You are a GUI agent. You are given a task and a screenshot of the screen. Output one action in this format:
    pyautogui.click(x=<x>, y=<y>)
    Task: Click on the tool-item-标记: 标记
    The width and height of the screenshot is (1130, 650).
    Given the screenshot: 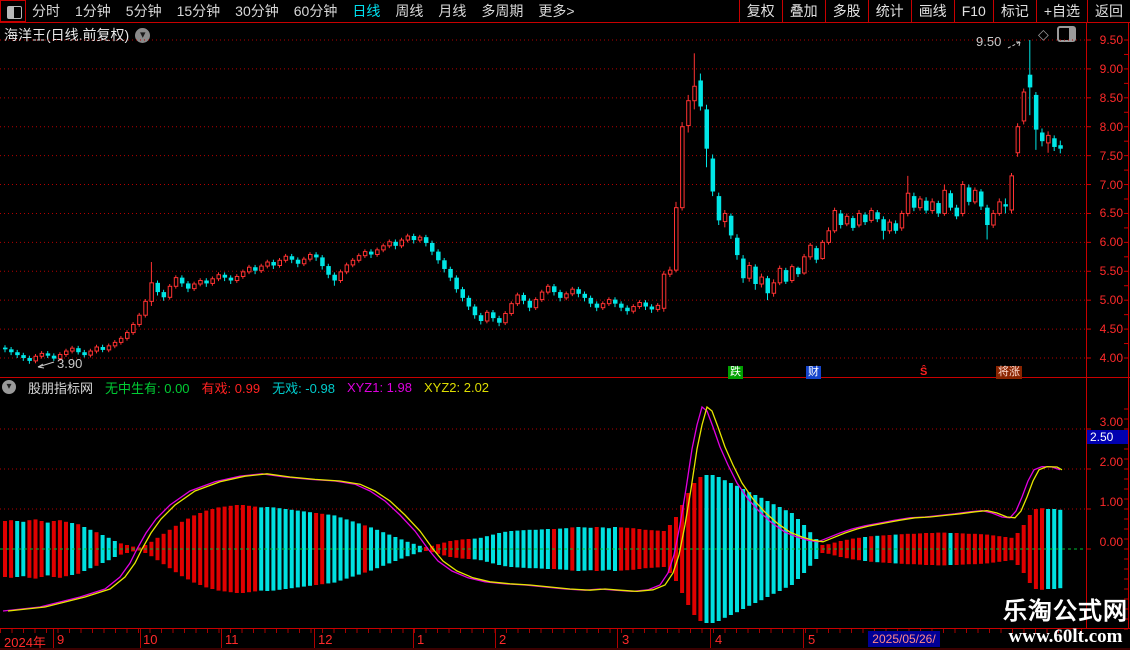 What is the action you would take?
    pyautogui.click(x=1014, y=11)
    